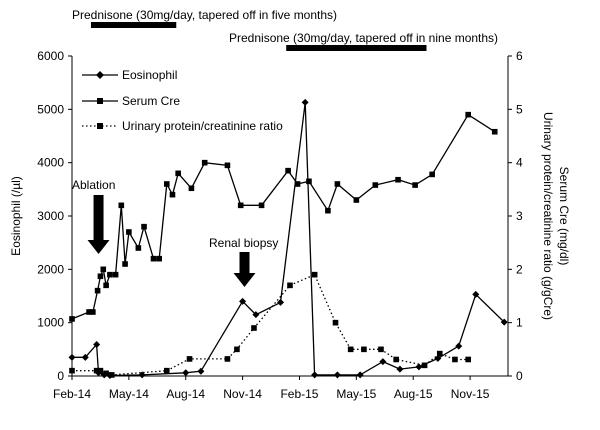 The width and height of the screenshot is (600, 430). What do you see at coordinates (50, 56) in the screenshot?
I see `y-left-tick-label: 6000` at bounding box center [50, 56].